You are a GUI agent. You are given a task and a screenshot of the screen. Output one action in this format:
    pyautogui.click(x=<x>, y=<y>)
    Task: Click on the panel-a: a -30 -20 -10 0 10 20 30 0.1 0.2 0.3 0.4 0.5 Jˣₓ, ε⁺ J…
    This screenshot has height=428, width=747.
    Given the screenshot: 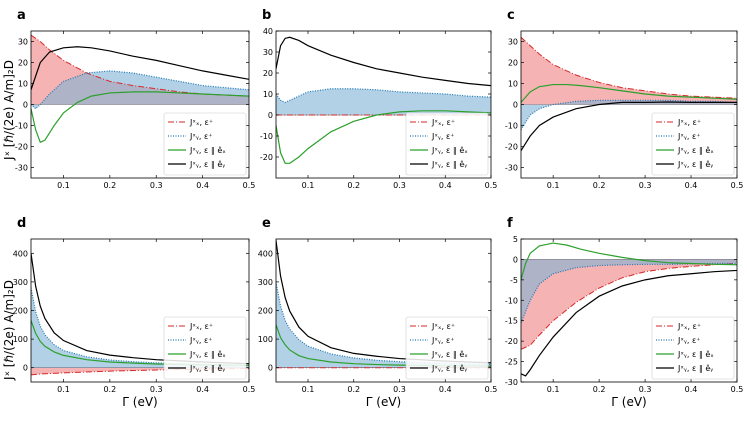 What is the action you would take?
    pyautogui.click(x=135, y=99)
    